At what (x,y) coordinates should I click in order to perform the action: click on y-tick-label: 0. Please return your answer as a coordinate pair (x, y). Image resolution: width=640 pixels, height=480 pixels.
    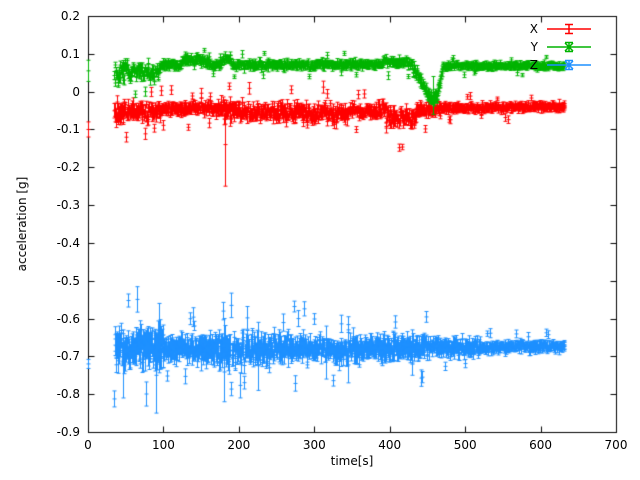
    Looking at the image, I should click on (76, 91).